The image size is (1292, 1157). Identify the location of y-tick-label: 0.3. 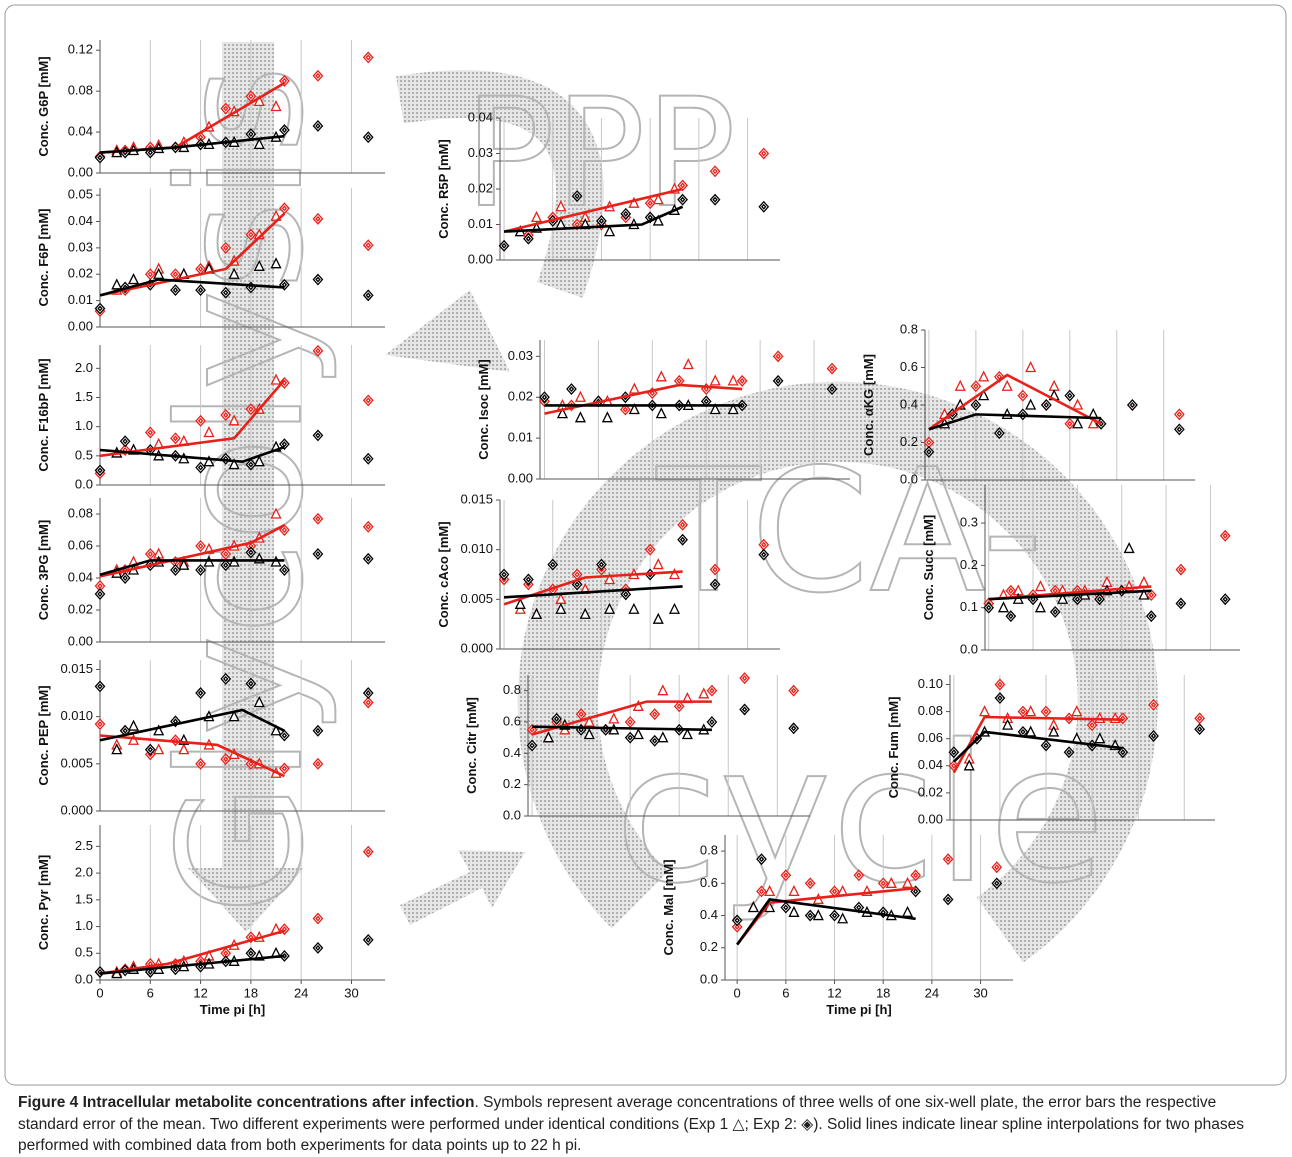
(969, 522).